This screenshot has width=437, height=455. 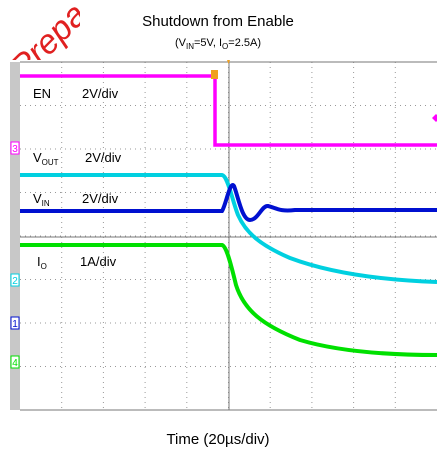 I want to click on x-label: Time (20µs/div), so click(x=217, y=439).